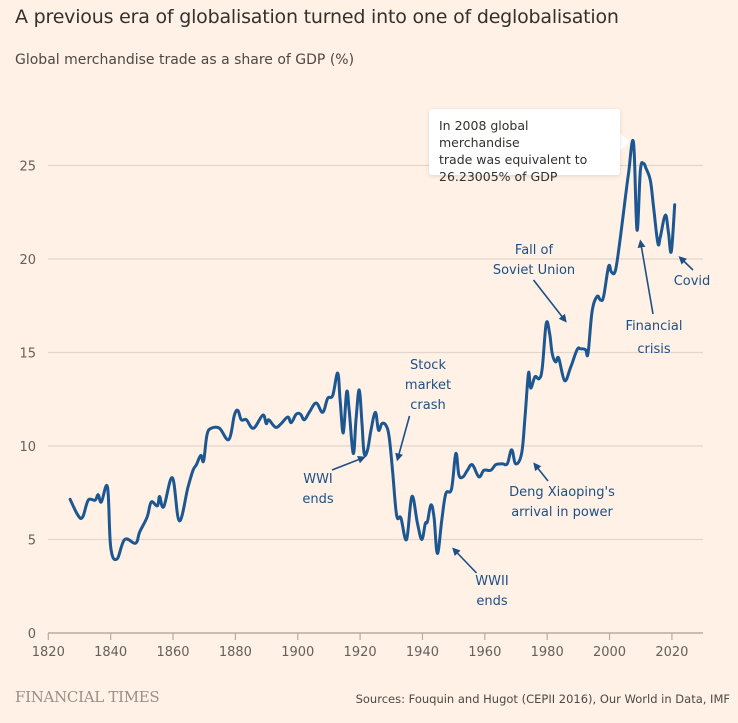  I want to click on x-tick-label: 1900, so click(297, 652).